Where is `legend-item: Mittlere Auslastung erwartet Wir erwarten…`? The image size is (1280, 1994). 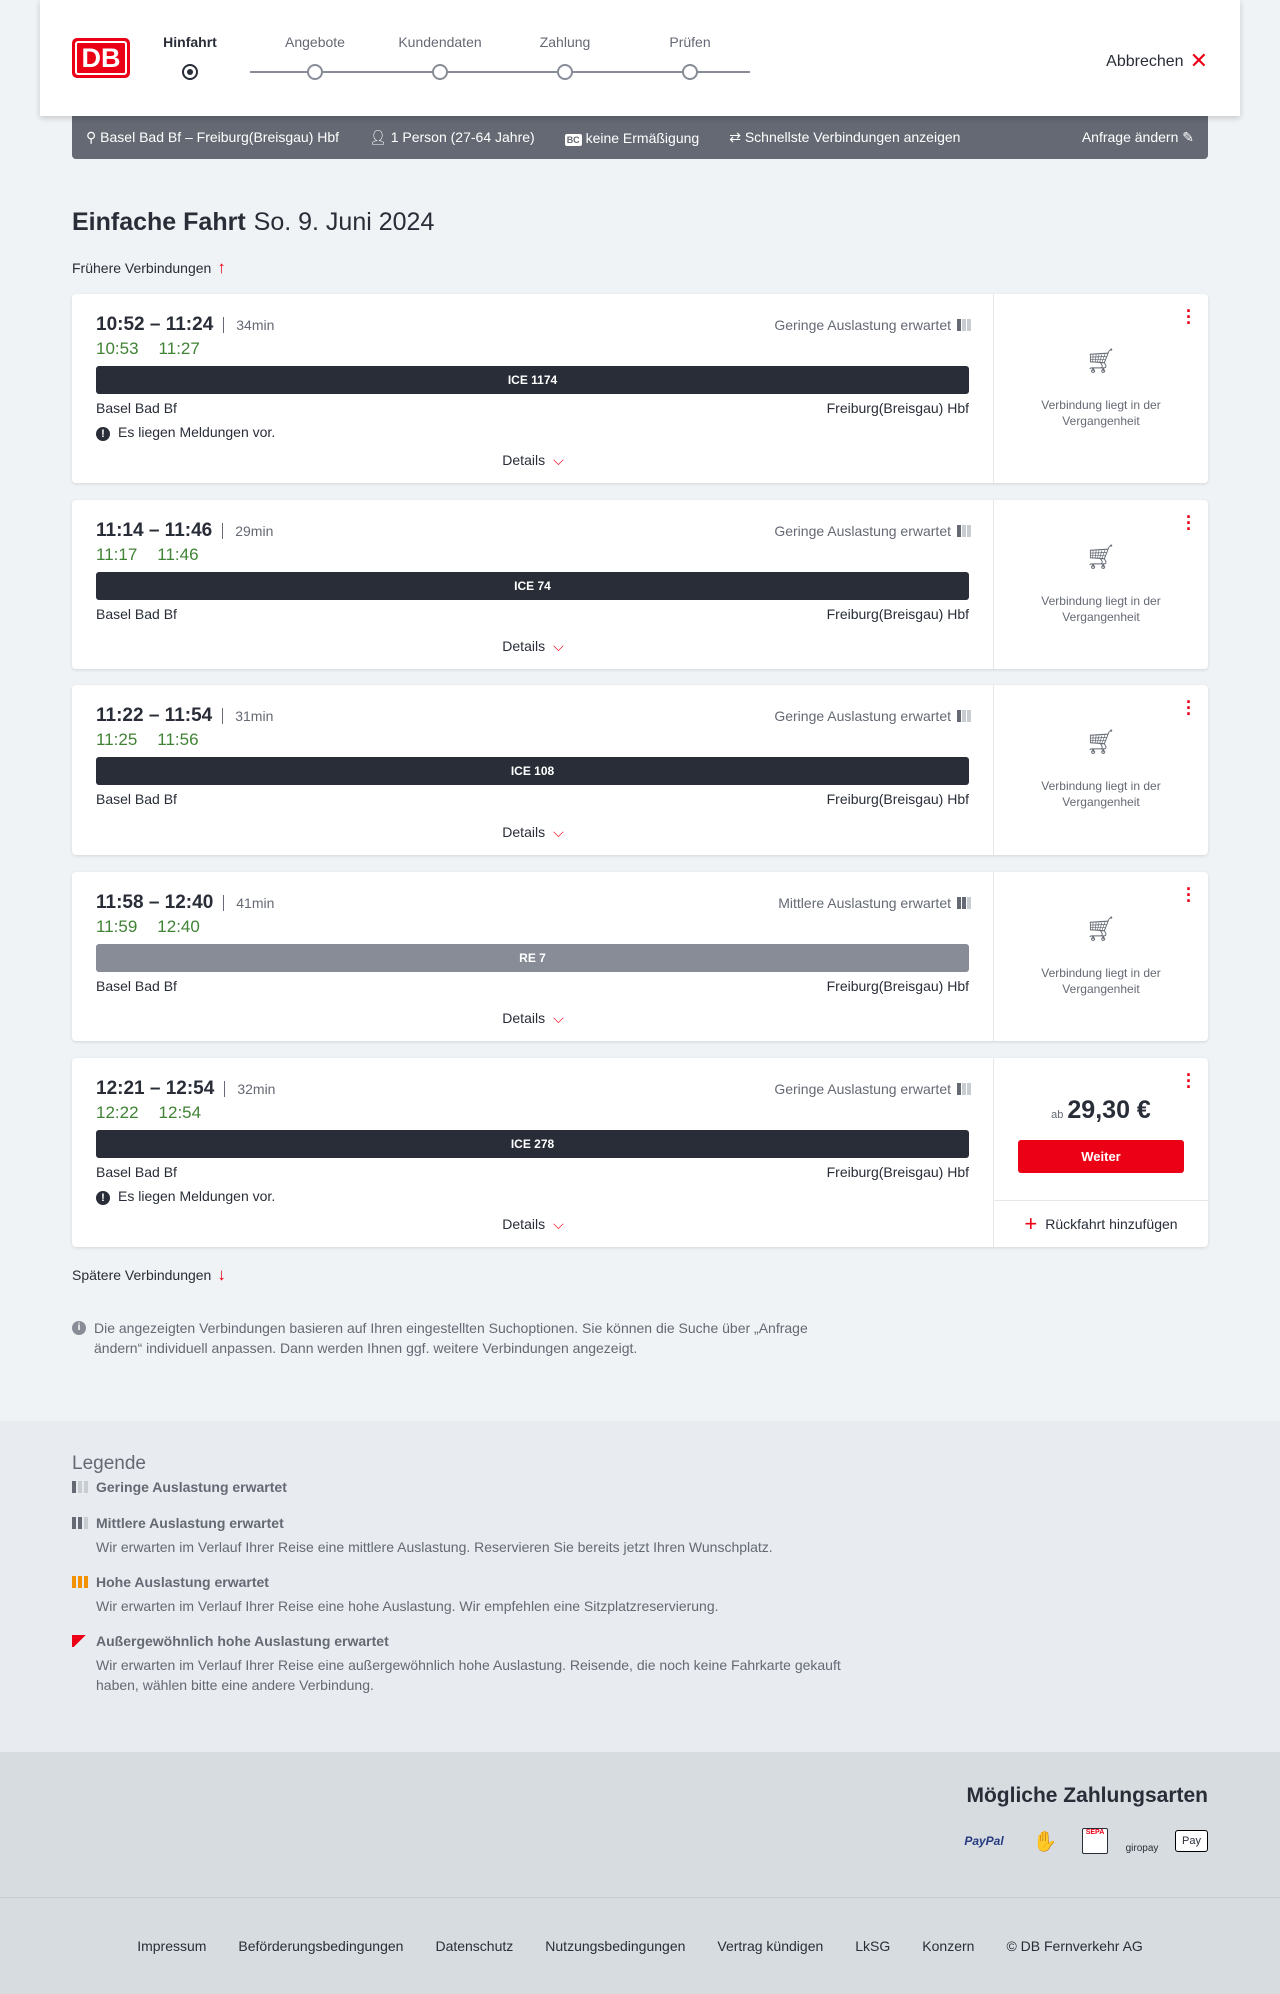 legend-item: Mittlere Auslastung erwartet Wir erwarten… is located at coordinates (472, 1536).